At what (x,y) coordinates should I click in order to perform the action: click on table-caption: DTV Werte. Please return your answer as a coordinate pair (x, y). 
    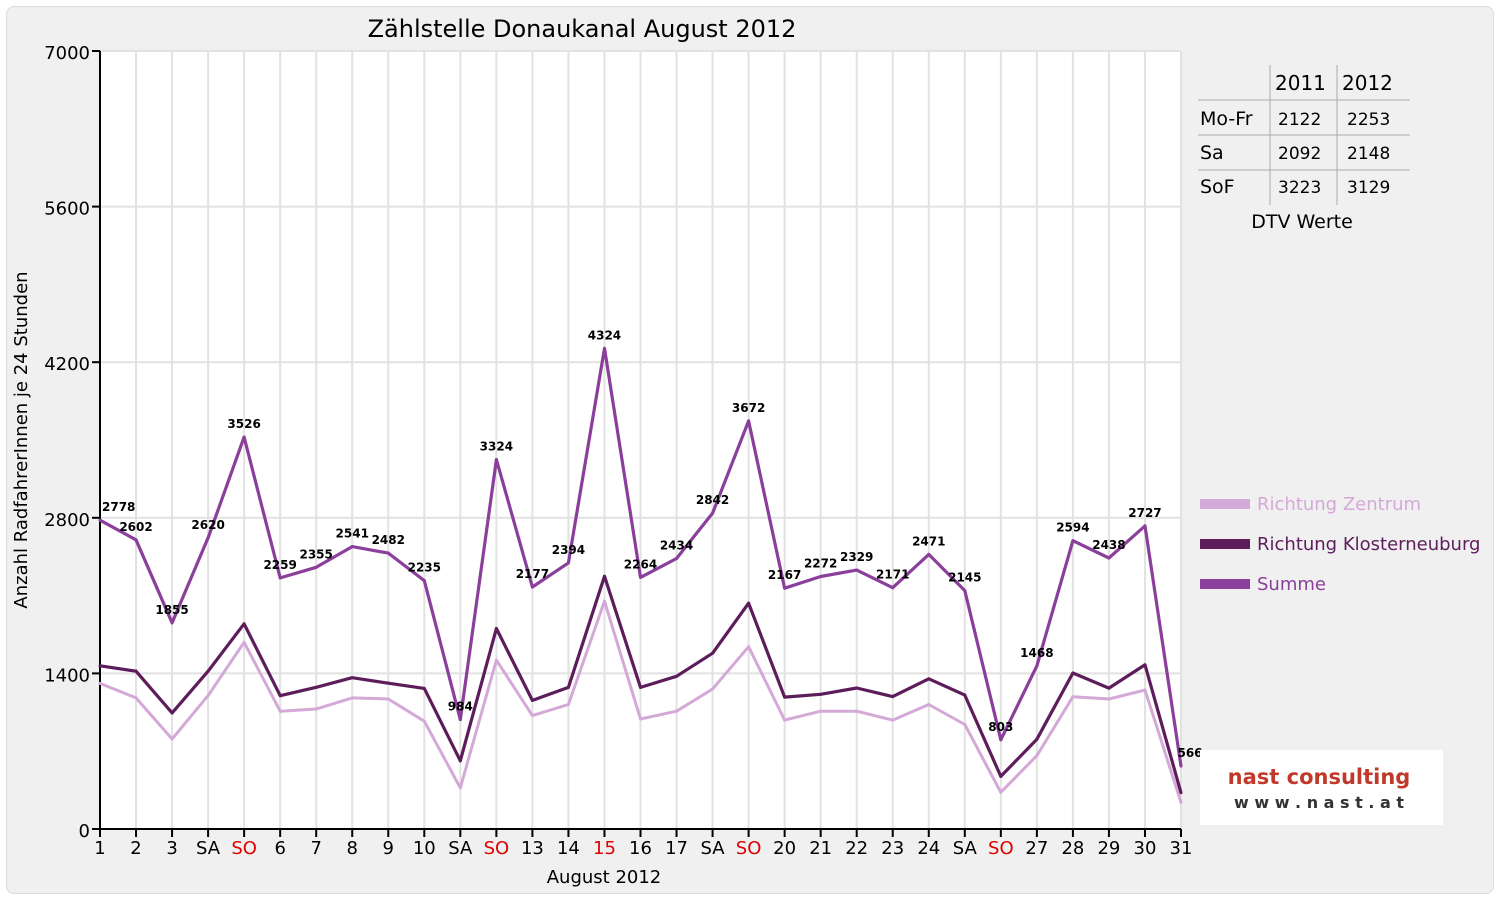
    Looking at the image, I should click on (1302, 222).